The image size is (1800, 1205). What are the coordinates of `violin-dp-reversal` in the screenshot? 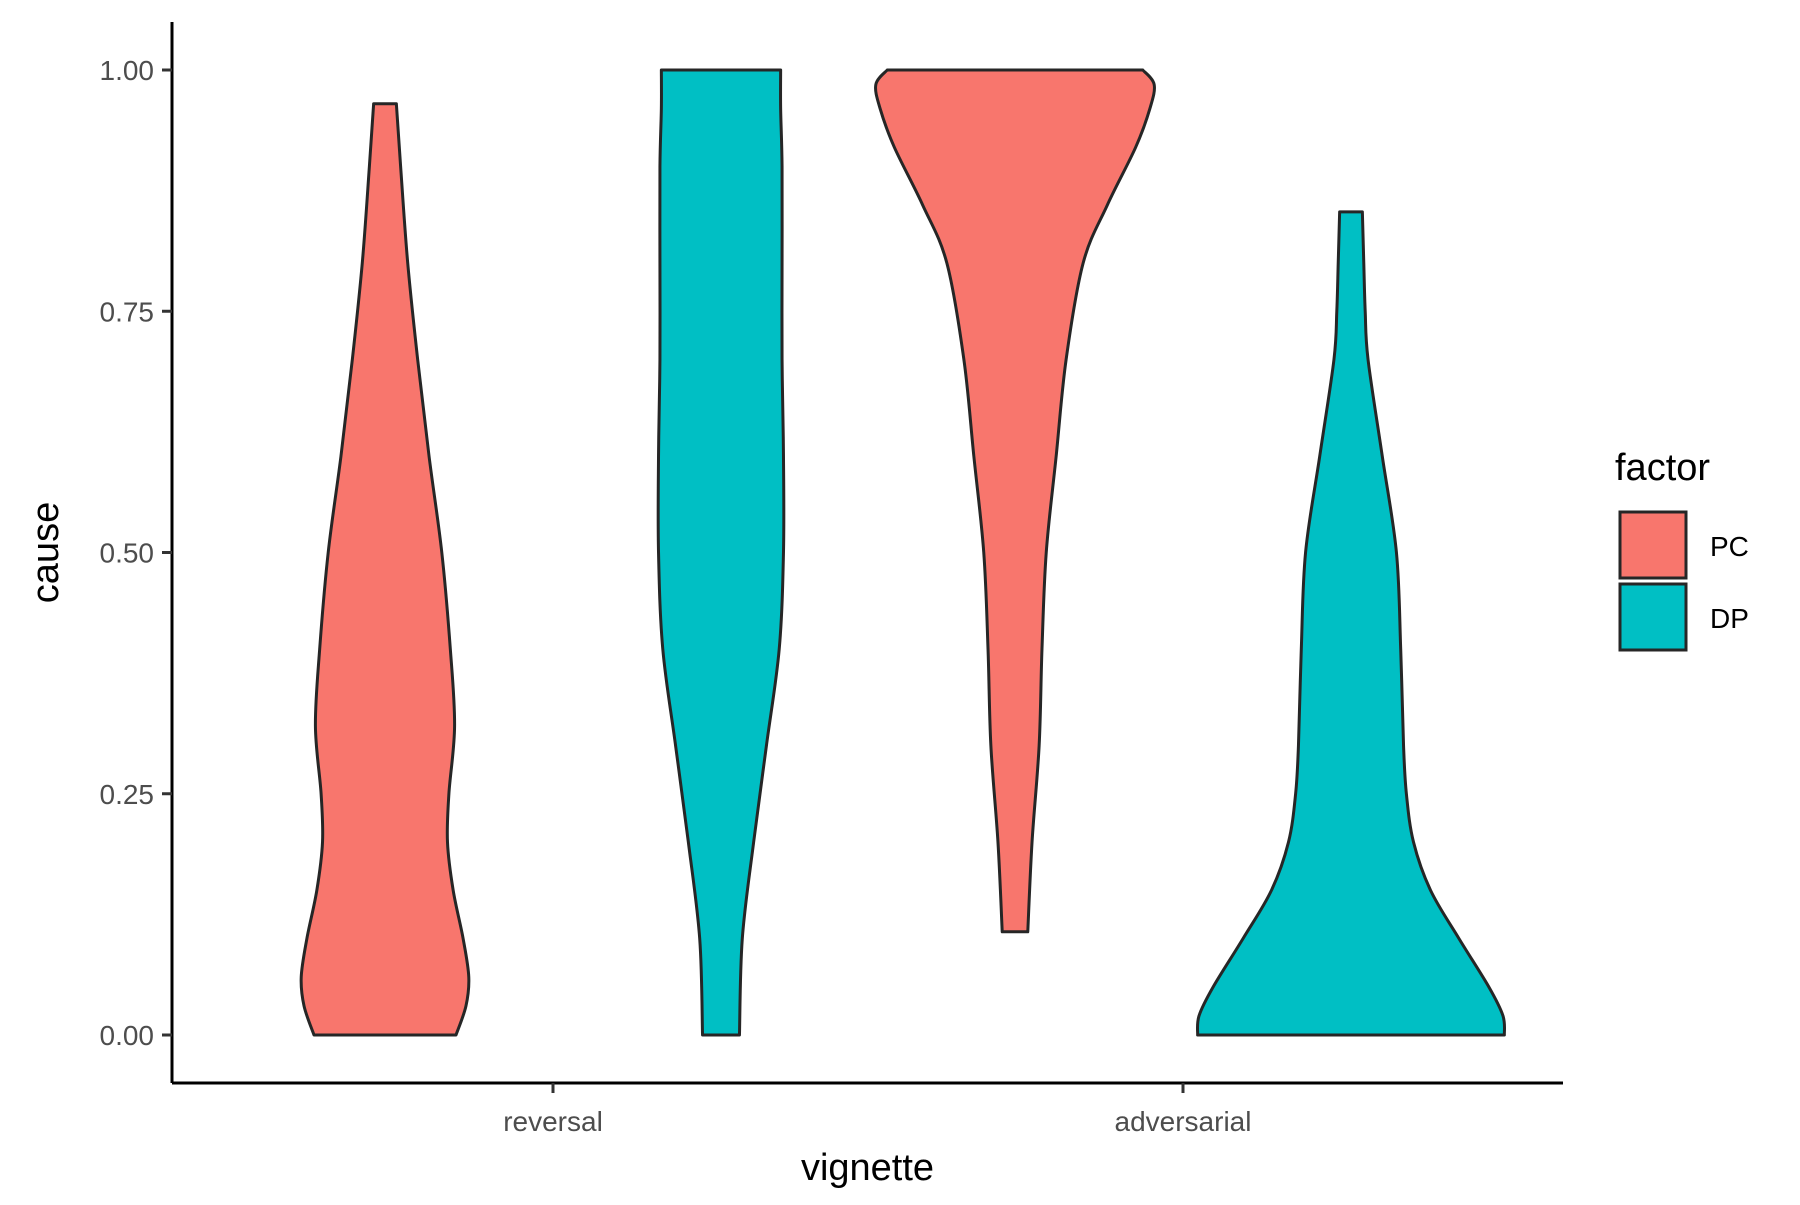 It's located at (721, 552).